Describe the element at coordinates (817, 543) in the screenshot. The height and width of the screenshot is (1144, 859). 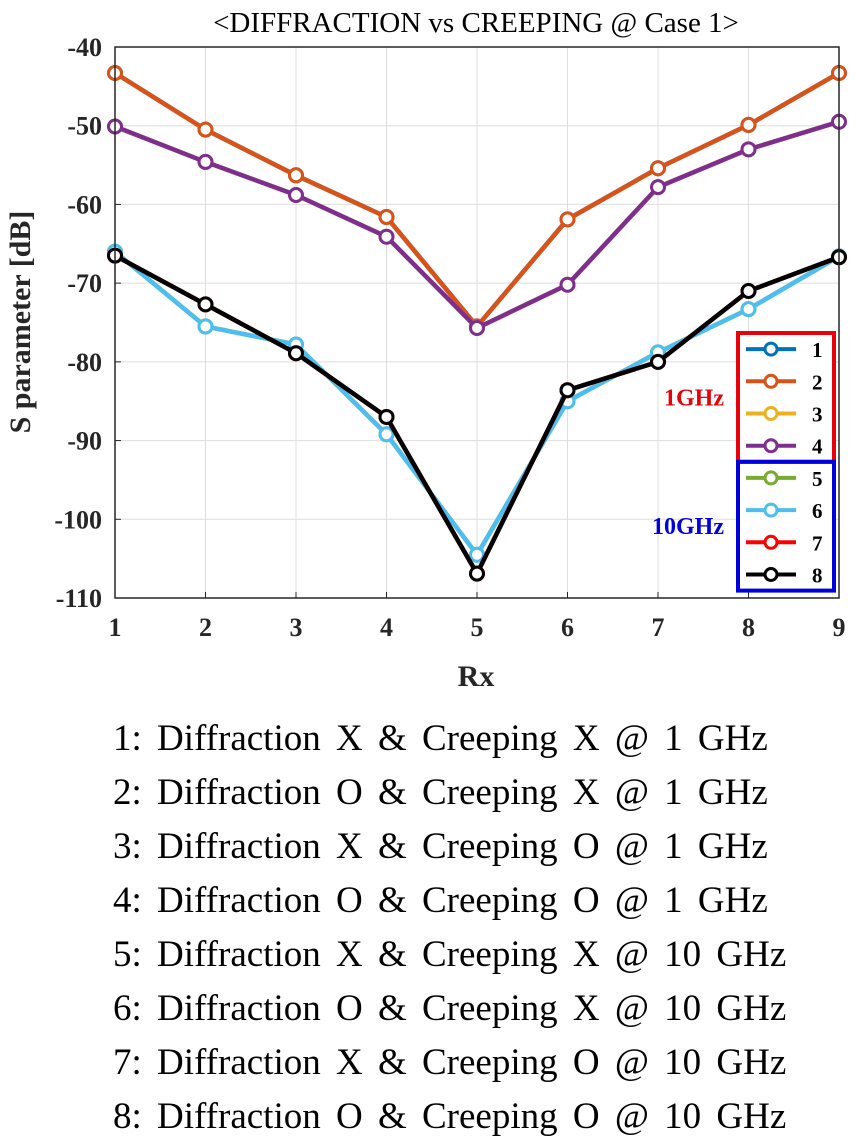
I see `legend-label-7: 7` at that location.